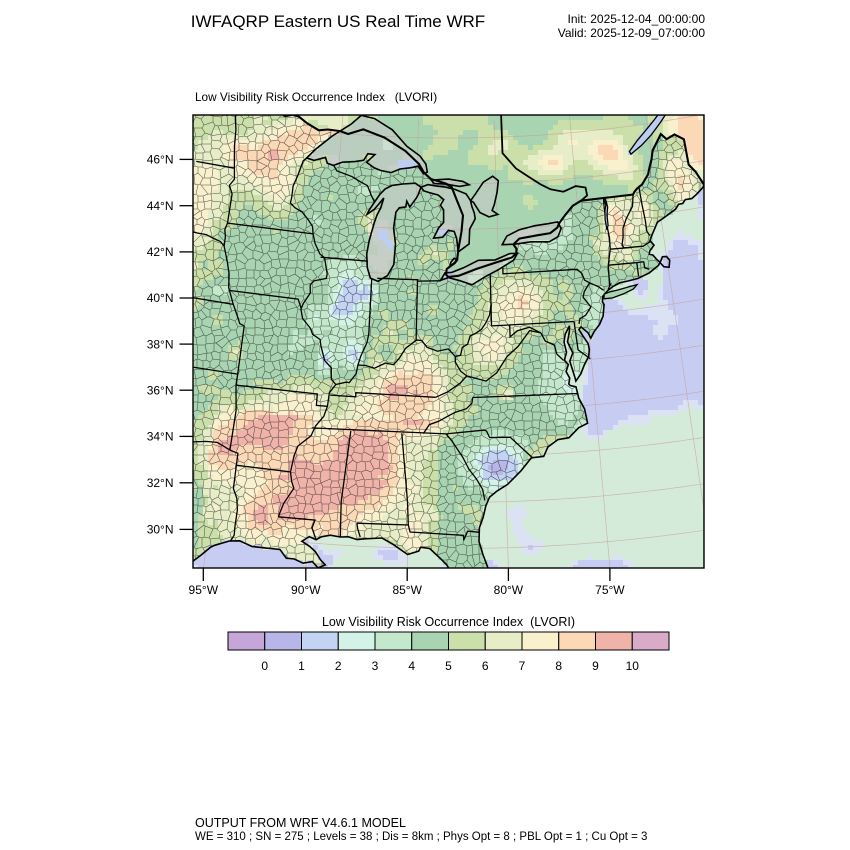 The height and width of the screenshot is (850, 850). I want to click on svg-text: 36°N, so click(160, 390).